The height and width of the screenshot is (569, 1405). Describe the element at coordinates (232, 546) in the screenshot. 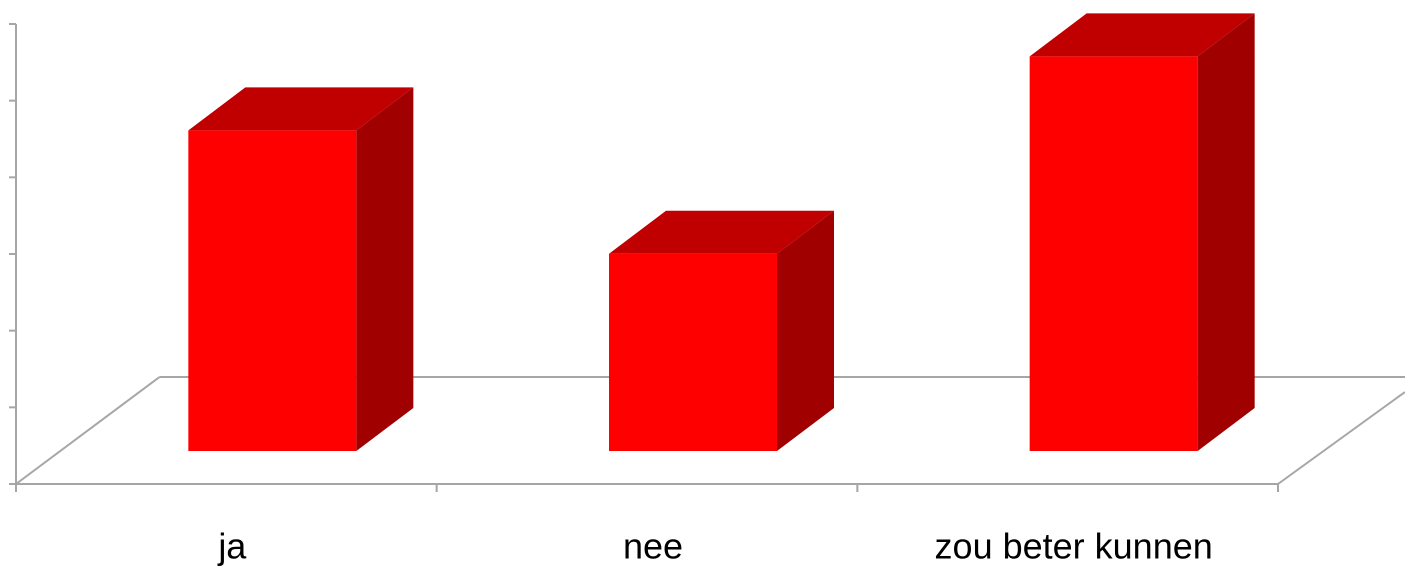

I see `x-tick-label: ja` at that location.